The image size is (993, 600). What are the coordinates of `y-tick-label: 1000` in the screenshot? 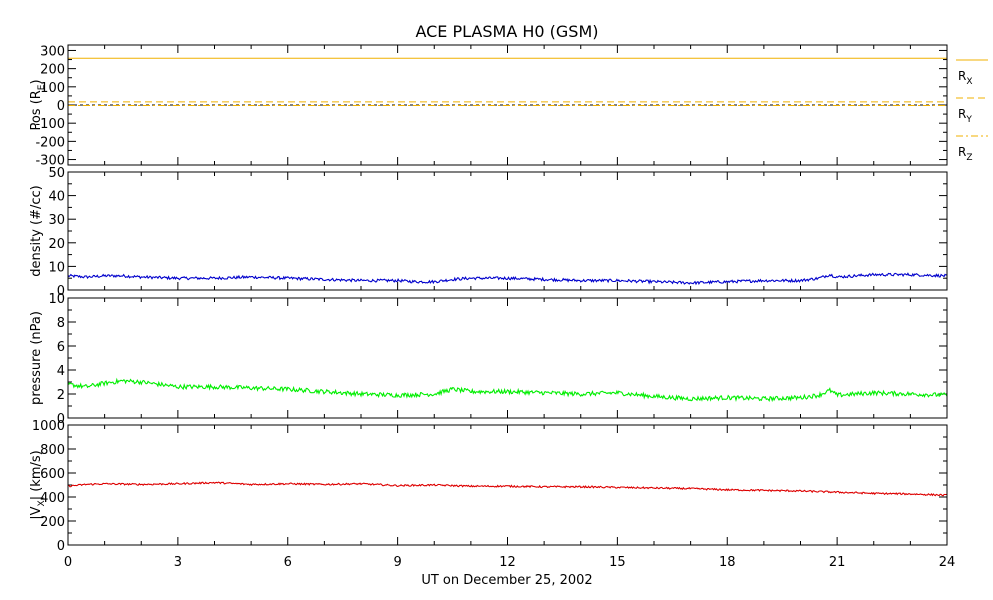 It's located at (48, 426).